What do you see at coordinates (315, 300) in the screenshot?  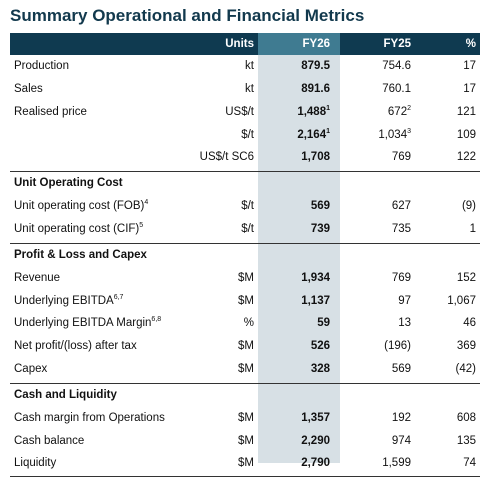 I see `cell-fy26-text: 1,137` at bounding box center [315, 300].